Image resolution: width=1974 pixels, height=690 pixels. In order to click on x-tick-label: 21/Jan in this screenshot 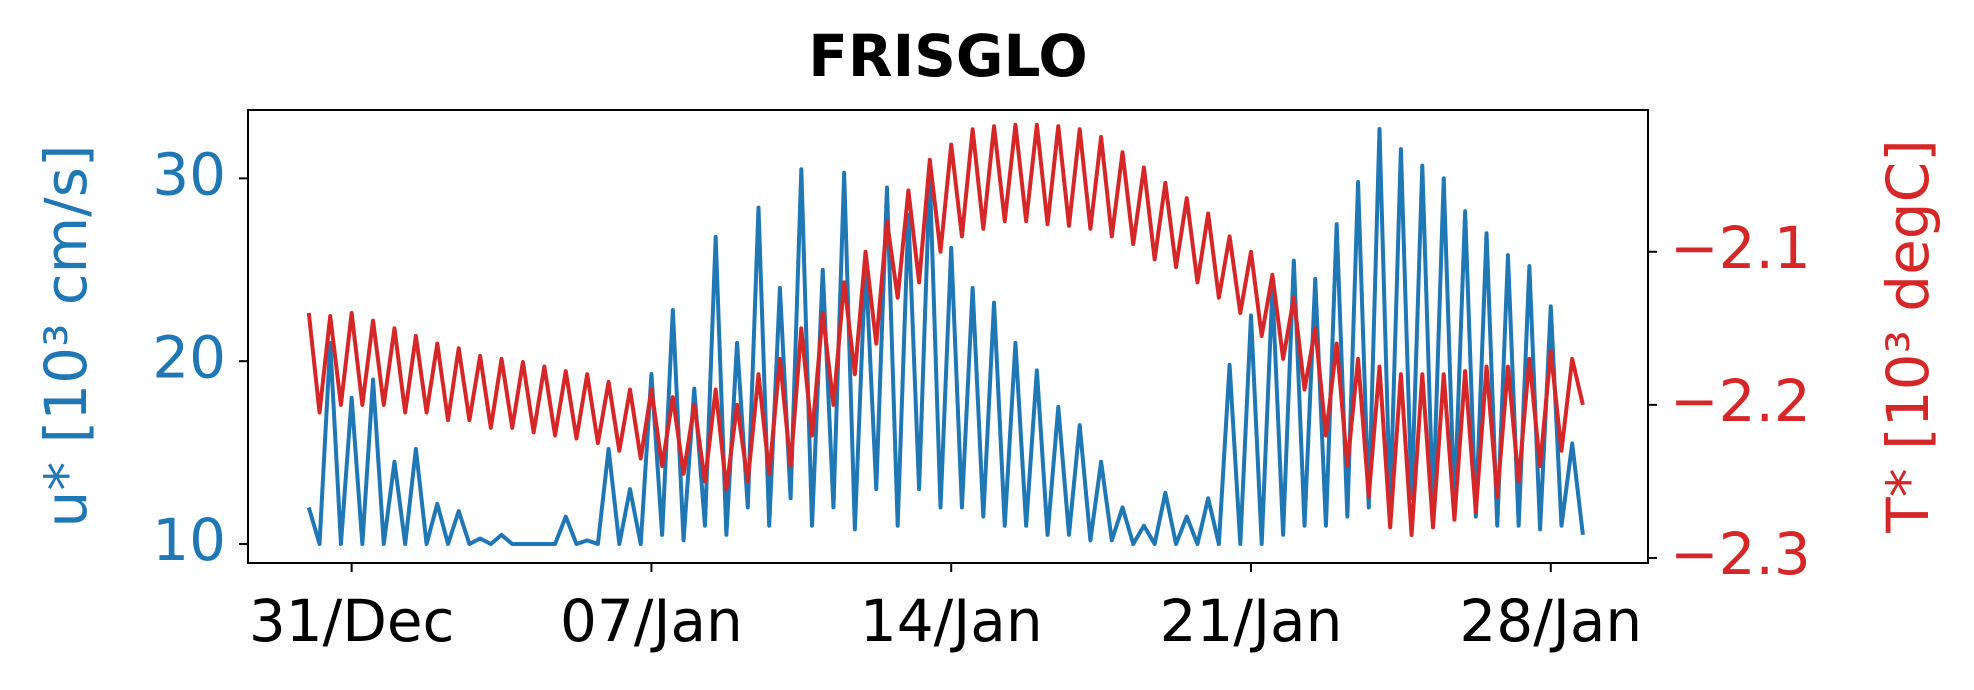, I will do `click(1251, 621)`.